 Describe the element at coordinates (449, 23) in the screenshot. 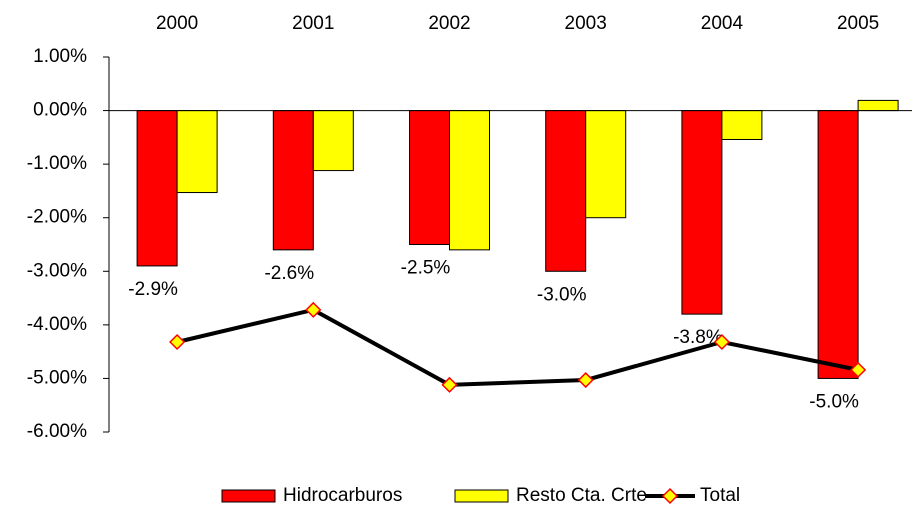

I see `x-tick-label: 2002` at that location.